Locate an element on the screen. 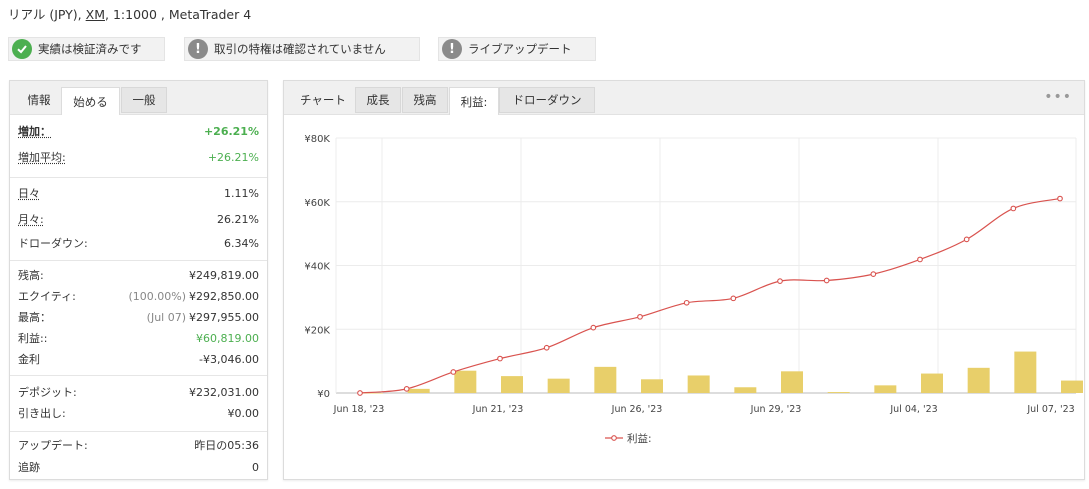  live-update-badge: ! ライブアップデート is located at coordinates (517, 49).